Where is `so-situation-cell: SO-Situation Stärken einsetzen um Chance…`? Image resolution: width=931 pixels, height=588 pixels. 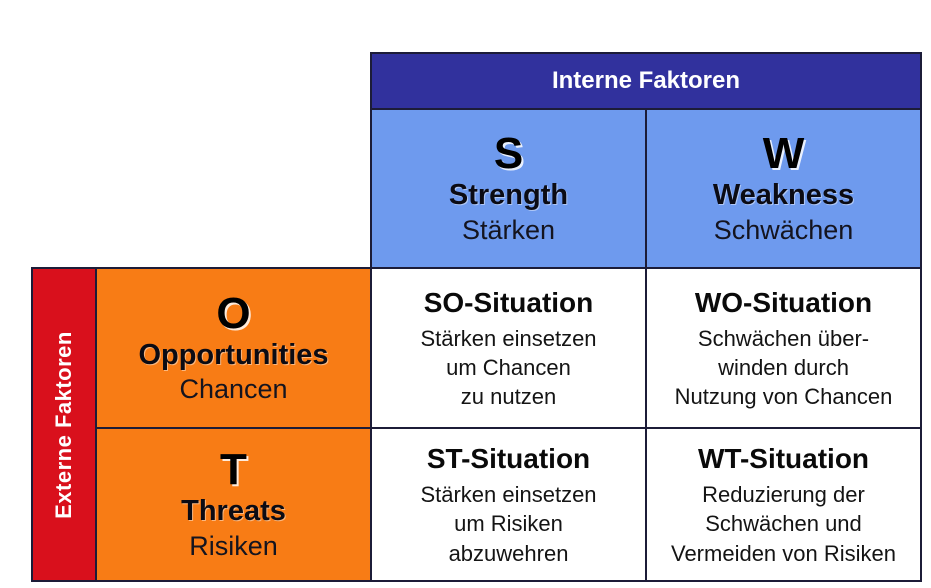
so-situation-cell: SO-Situation Stärken einsetzen um Chance… is located at coordinates (508, 348).